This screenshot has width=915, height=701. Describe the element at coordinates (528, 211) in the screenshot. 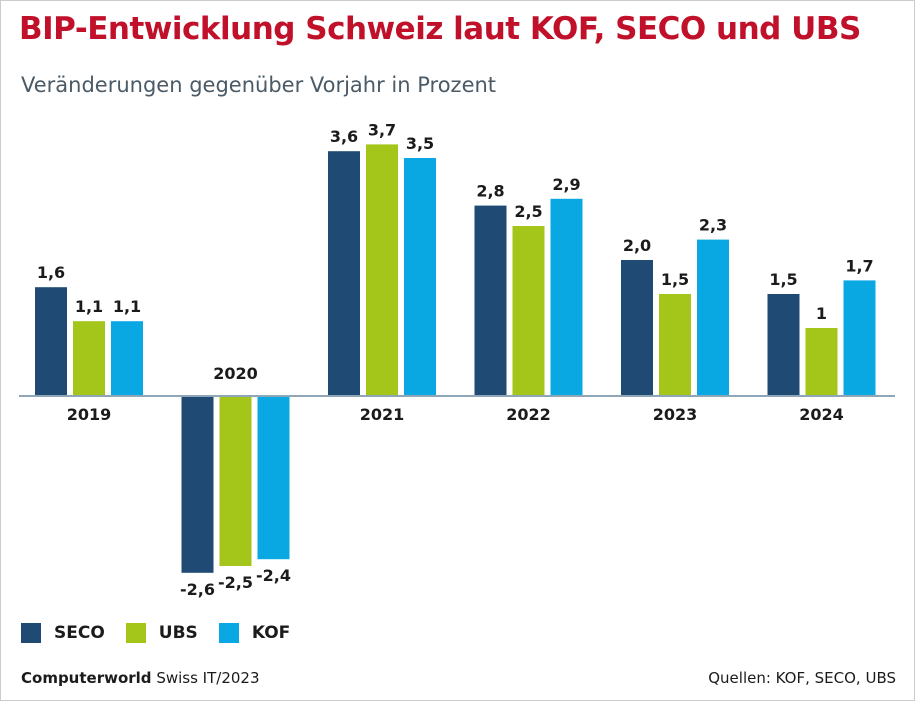

I see `data-label-ubs-2022: 2,5` at that location.